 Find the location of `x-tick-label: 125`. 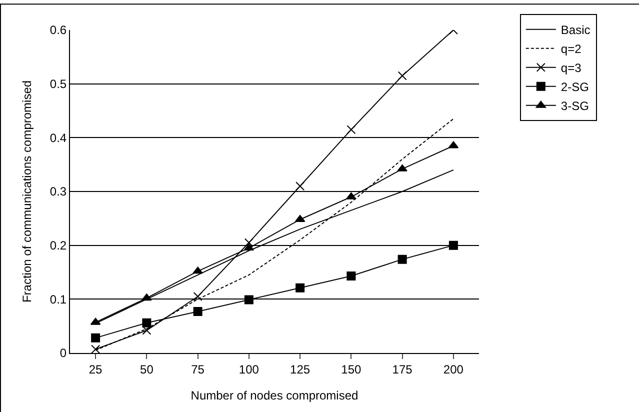

x-tick-label: 125 is located at coordinates (300, 369).